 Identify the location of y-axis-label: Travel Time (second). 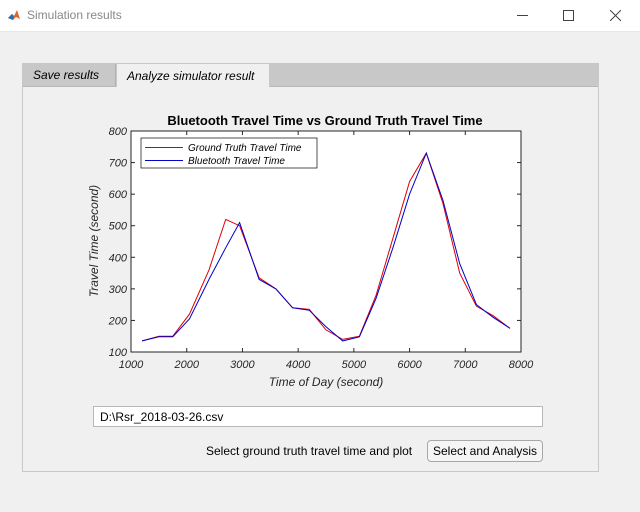
(94, 241).